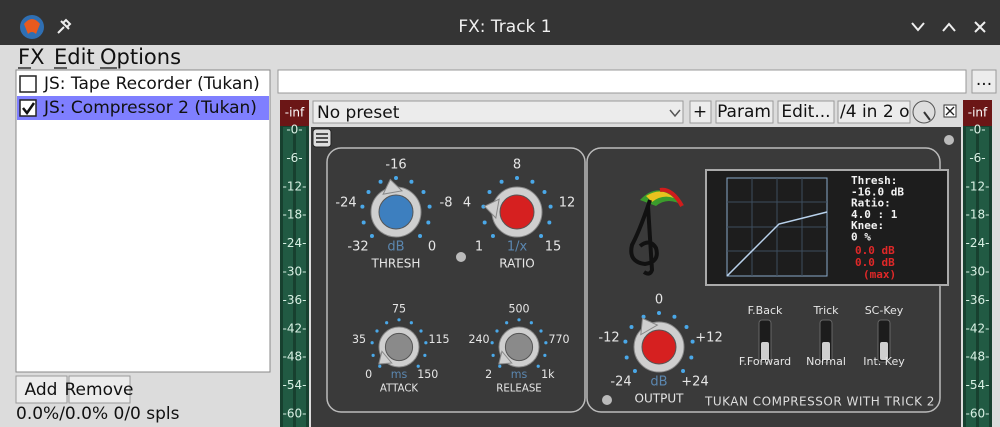 The width and height of the screenshot is (1000, 427). Describe the element at coordinates (874, 214) in the screenshot. I see `display-line: 4.0 : 1` at that location.